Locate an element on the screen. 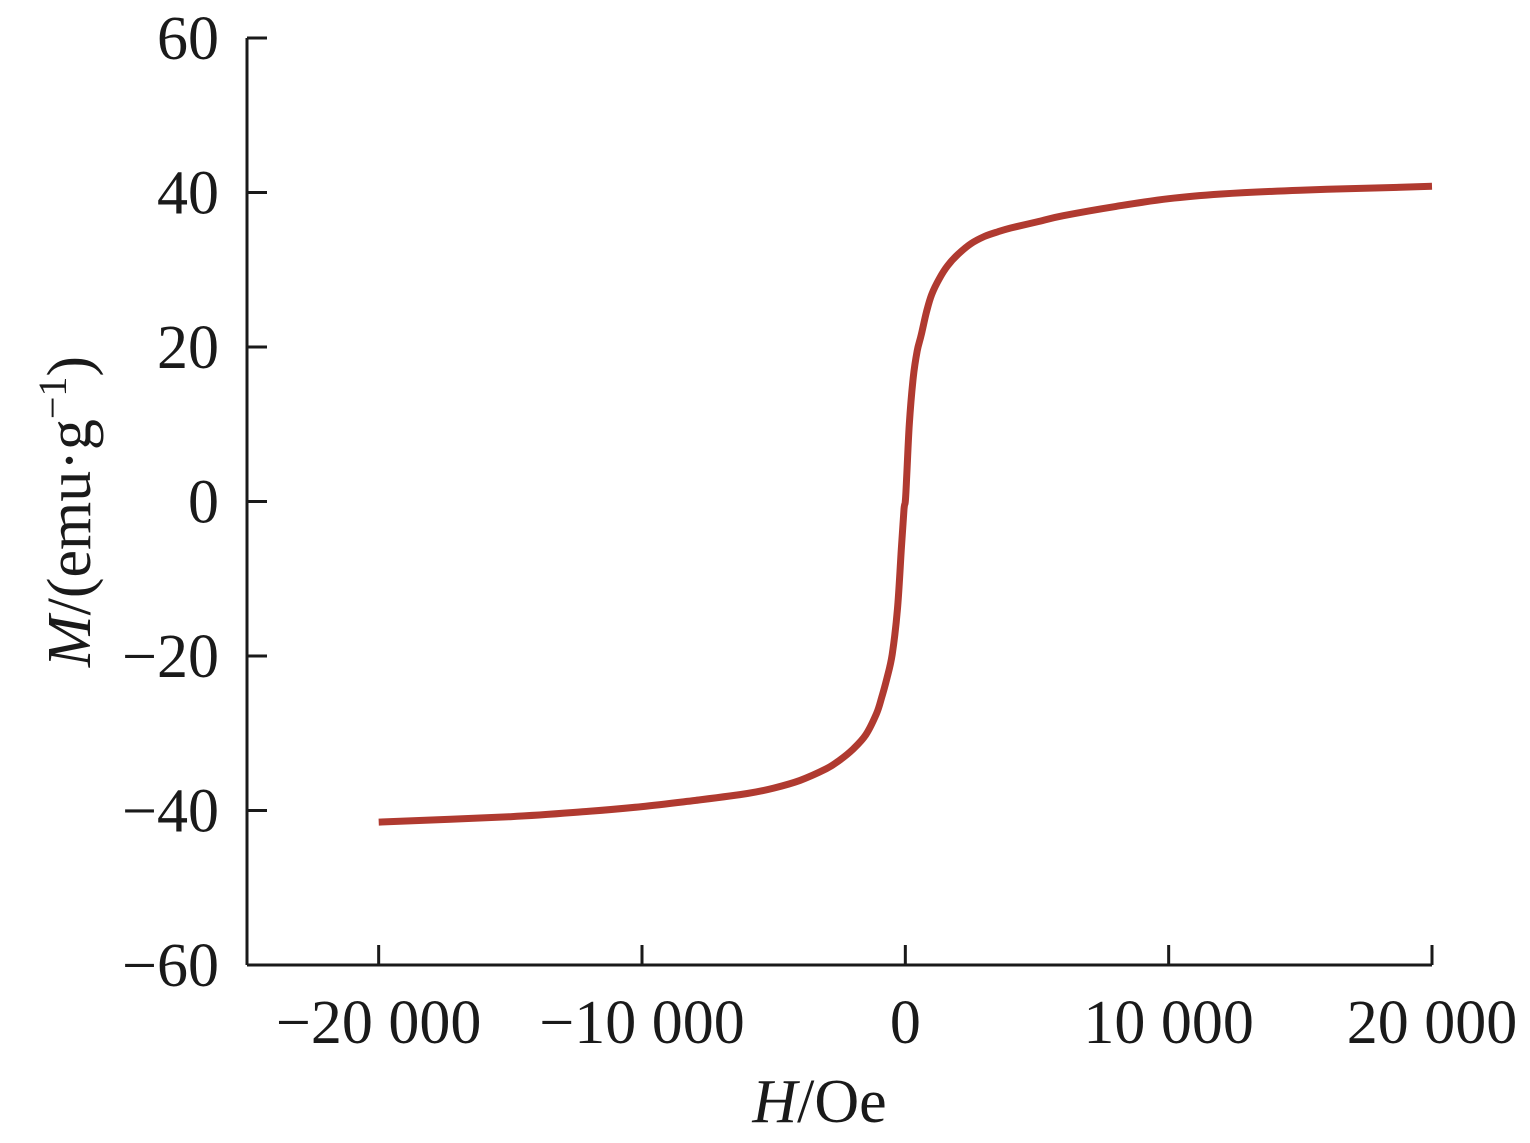 The height and width of the screenshot is (1143, 1530). x-tick-label: −20 000 is located at coordinates (378, 1023).